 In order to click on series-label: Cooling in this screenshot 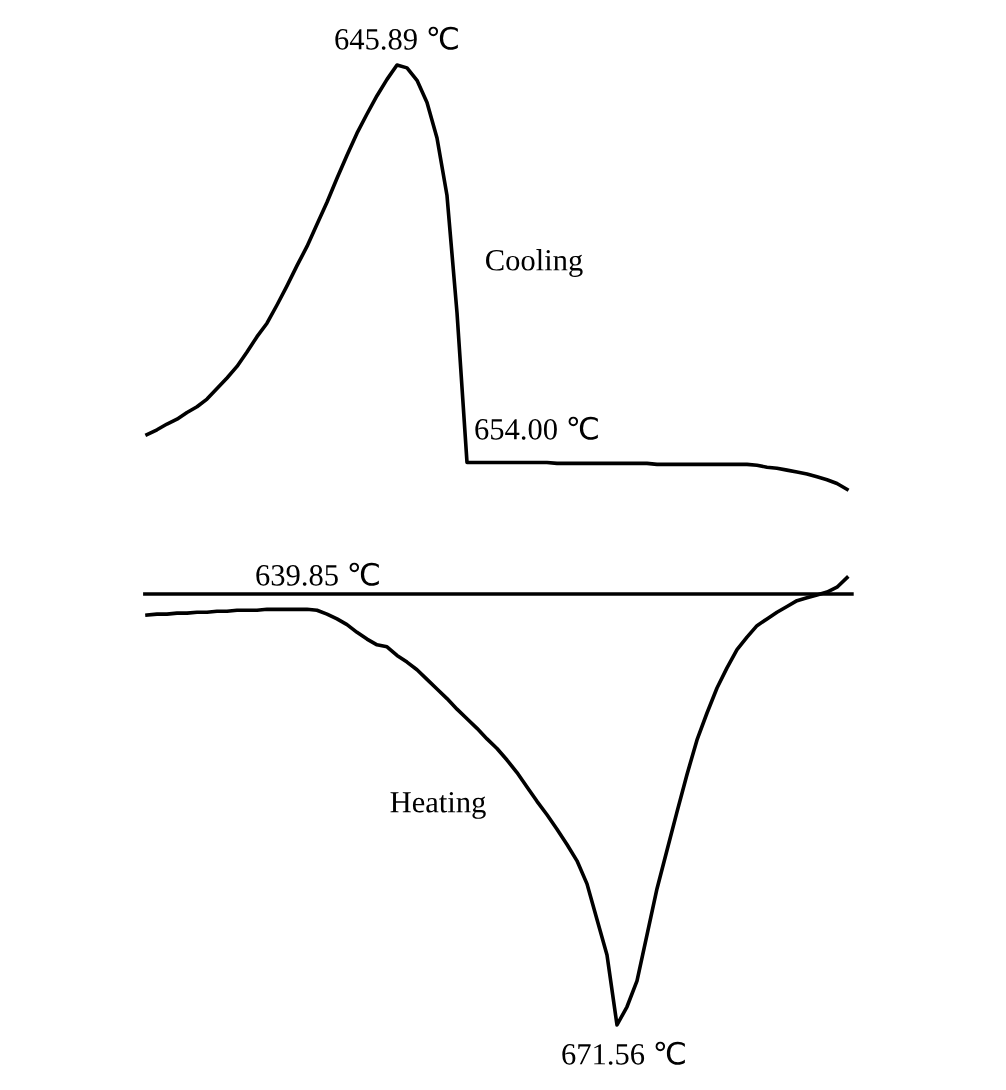, I will do `click(534, 263)`.